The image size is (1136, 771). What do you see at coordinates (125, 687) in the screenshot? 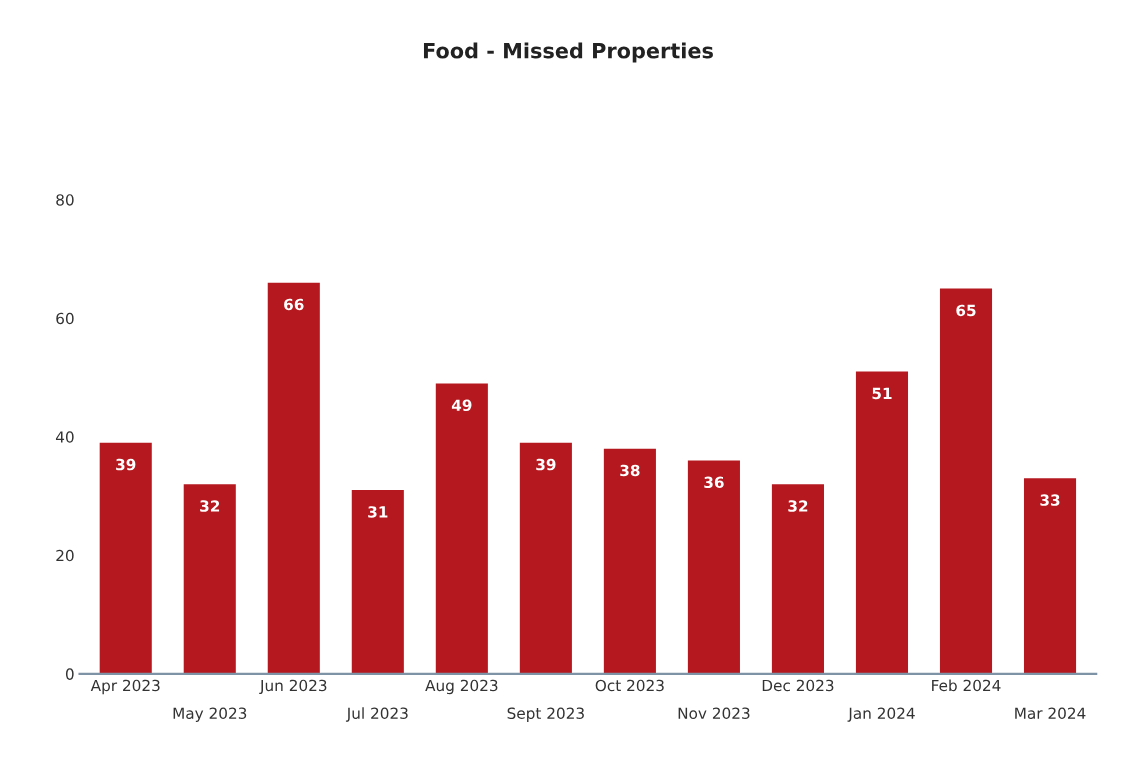
I see `x-tick-label: Apr 2023` at bounding box center [125, 687].